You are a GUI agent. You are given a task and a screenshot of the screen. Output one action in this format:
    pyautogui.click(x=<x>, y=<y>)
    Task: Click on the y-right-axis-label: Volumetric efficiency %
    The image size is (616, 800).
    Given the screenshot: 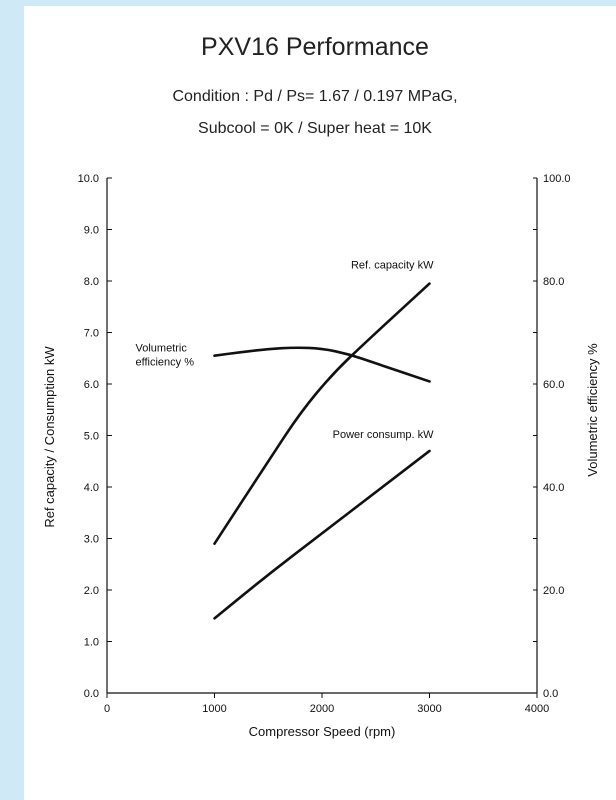 What is the action you would take?
    pyautogui.click(x=592, y=410)
    